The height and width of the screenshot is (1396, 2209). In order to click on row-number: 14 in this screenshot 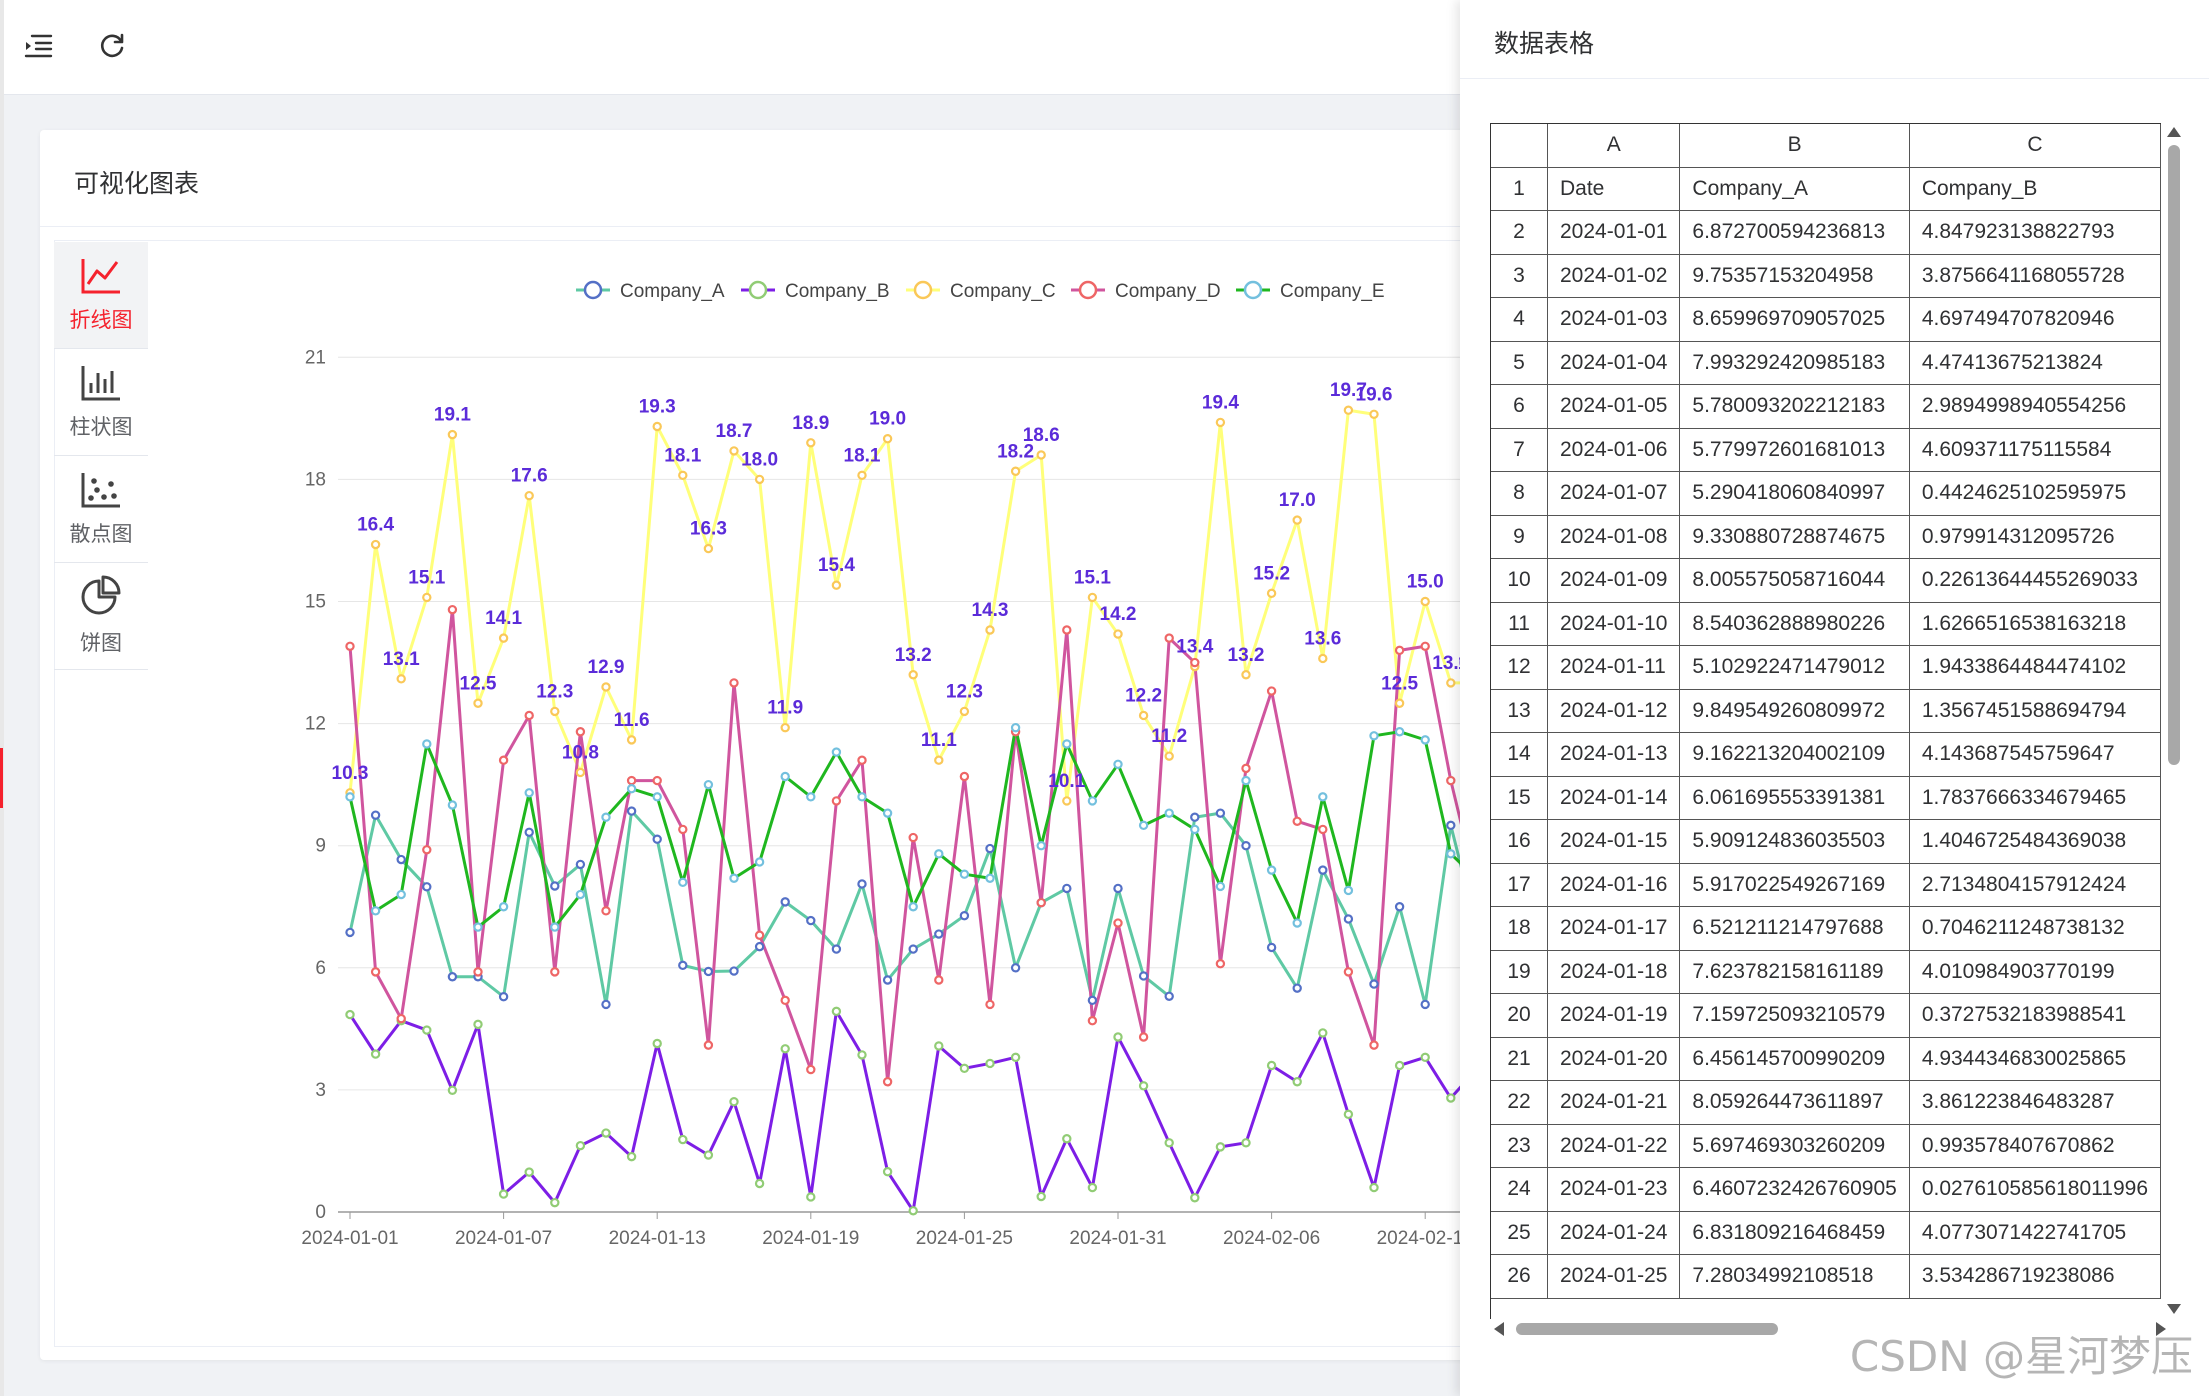, I will do `click(1519, 754)`.